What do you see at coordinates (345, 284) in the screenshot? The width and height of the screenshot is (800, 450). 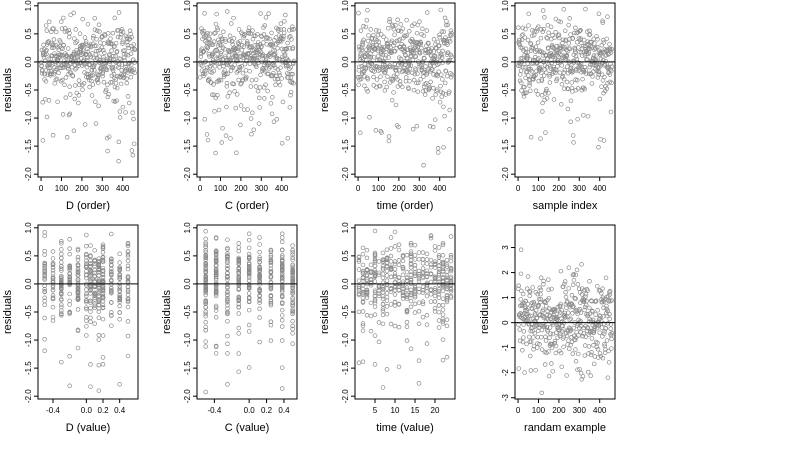 I see `y-tick-label: 0.0` at bounding box center [345, 284].